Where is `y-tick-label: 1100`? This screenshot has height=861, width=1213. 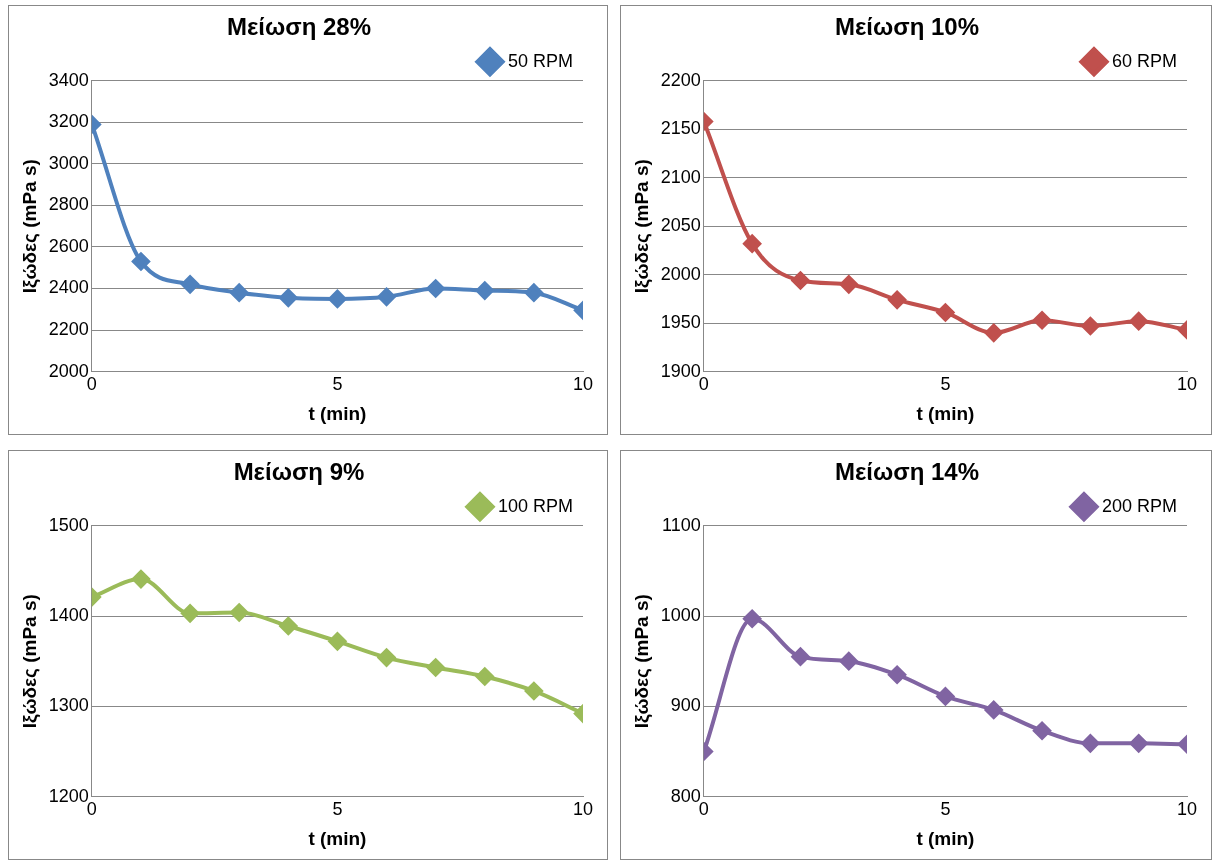 y-tick-label: 1100 is located at coordinates (681, 524).